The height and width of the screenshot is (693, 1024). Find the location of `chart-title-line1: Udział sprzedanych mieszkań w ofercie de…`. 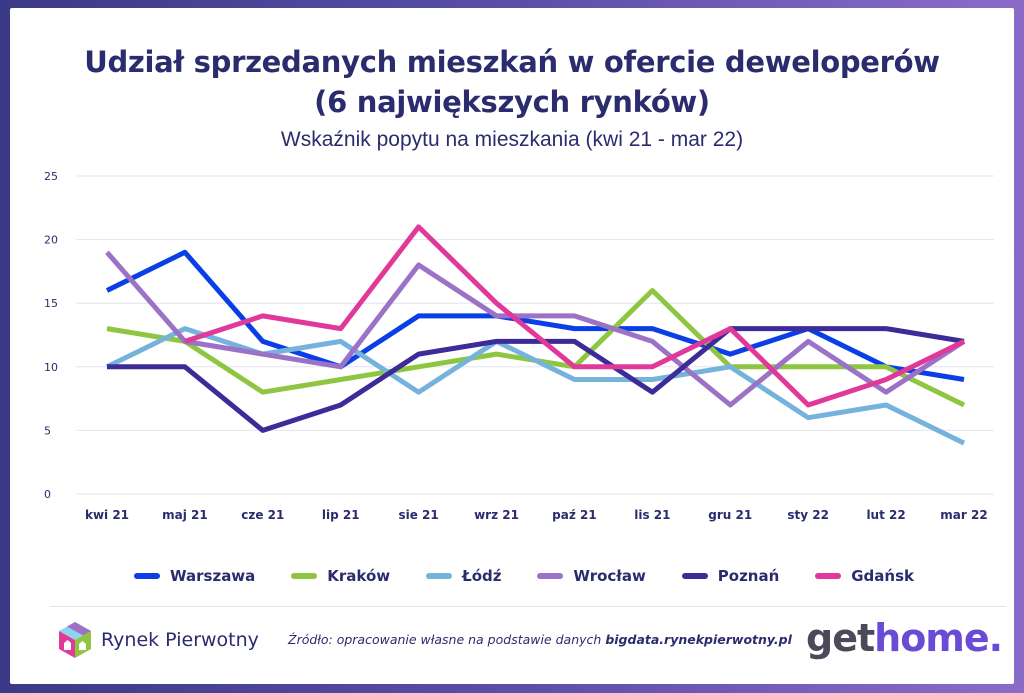

chart-title-line1: Udział sprzedanych mieszkań w ofercie de… is located at coordinates (512, 62).